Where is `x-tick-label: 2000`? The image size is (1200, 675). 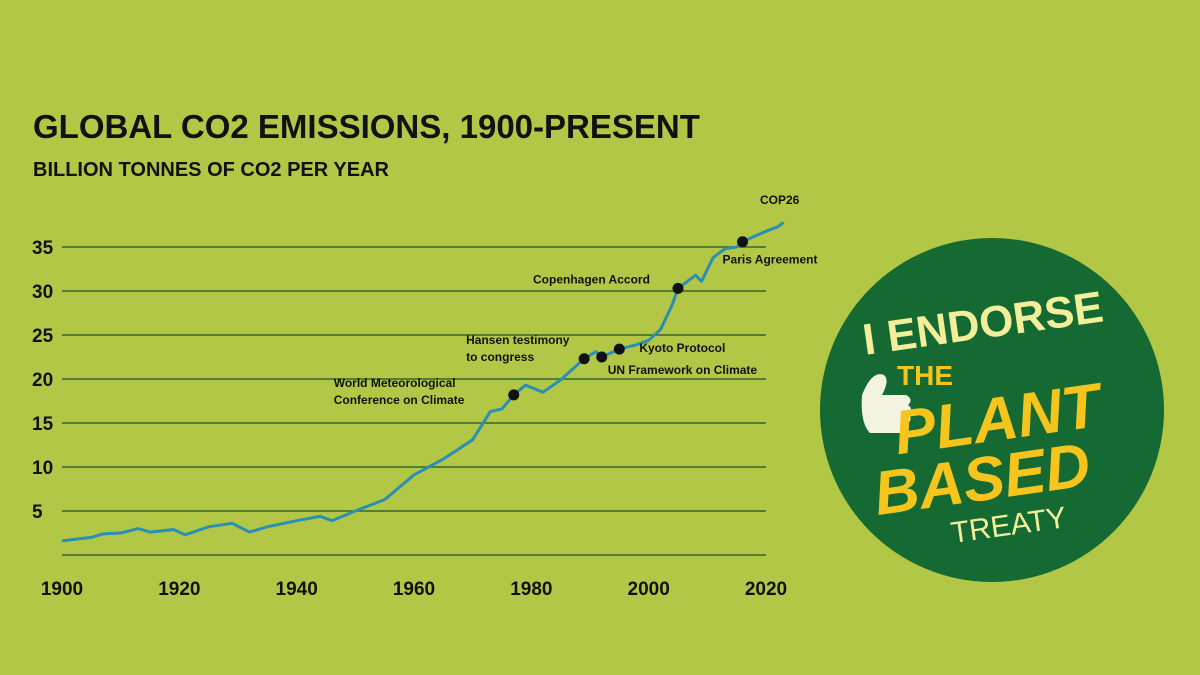 x-tick-label: 2000 is located at coordinates (649, 589).